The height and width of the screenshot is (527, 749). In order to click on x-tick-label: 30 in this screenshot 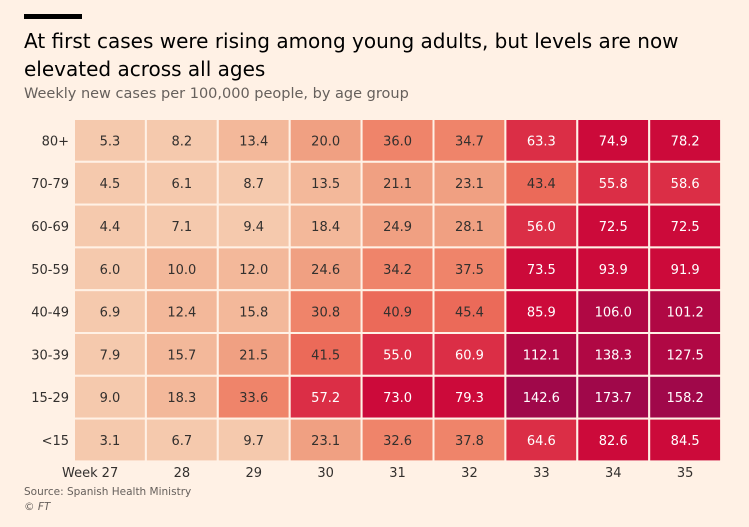, I will do `click(325, 473)`.